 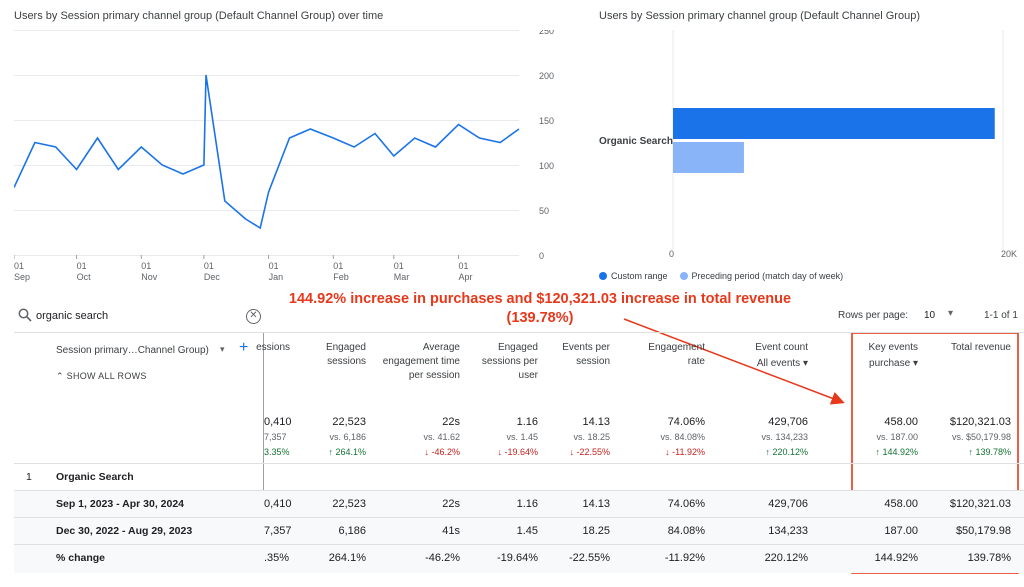 What do you see at coordinates (517, 558) in the screenshot?
I see `table-cell: -19.64%` at bounding box center [517, 558].